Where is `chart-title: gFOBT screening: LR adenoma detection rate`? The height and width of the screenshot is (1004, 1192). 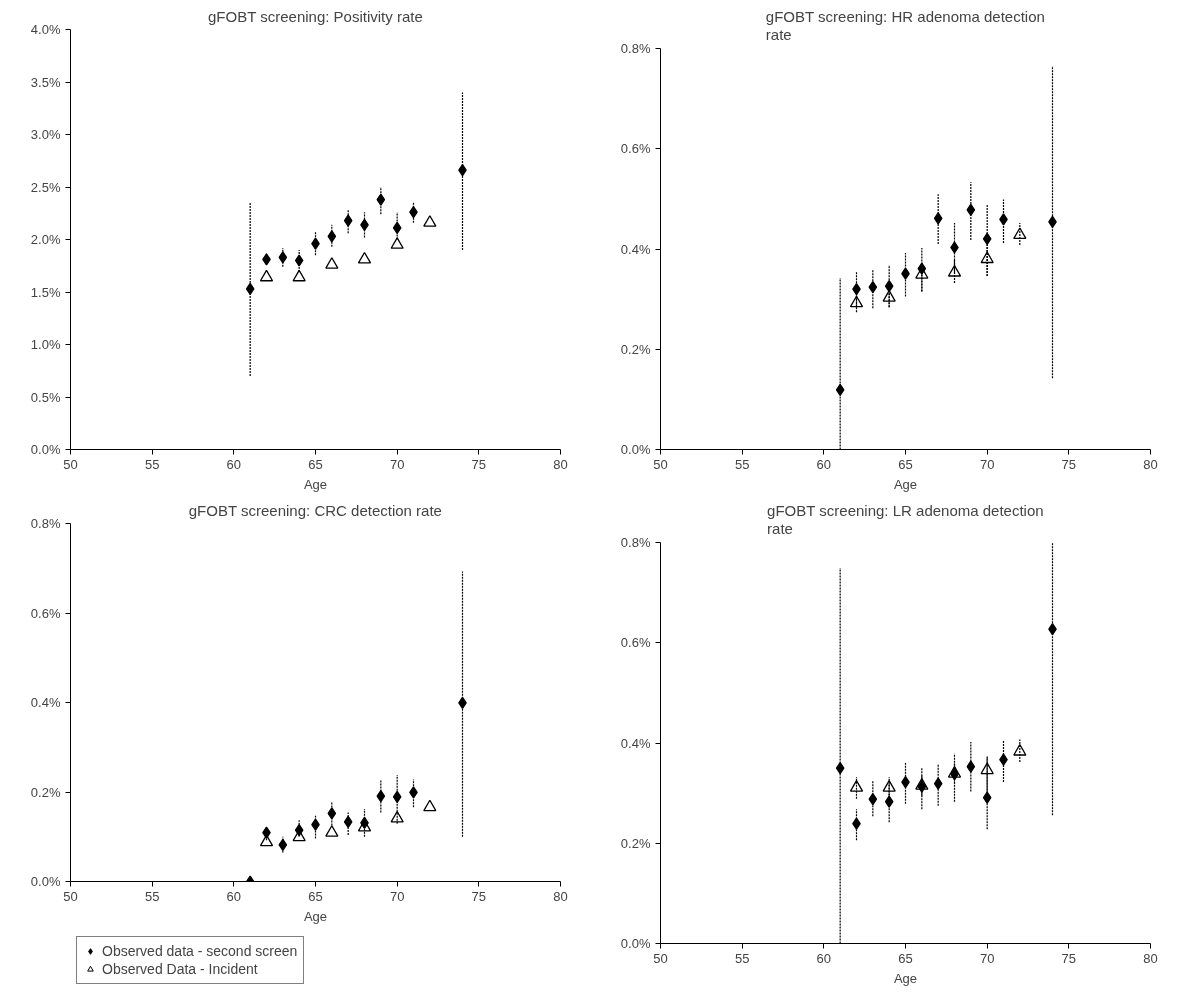 chart-title: gFOBT screening: LR adenoma detection rate is located at coordinates (905, 519).